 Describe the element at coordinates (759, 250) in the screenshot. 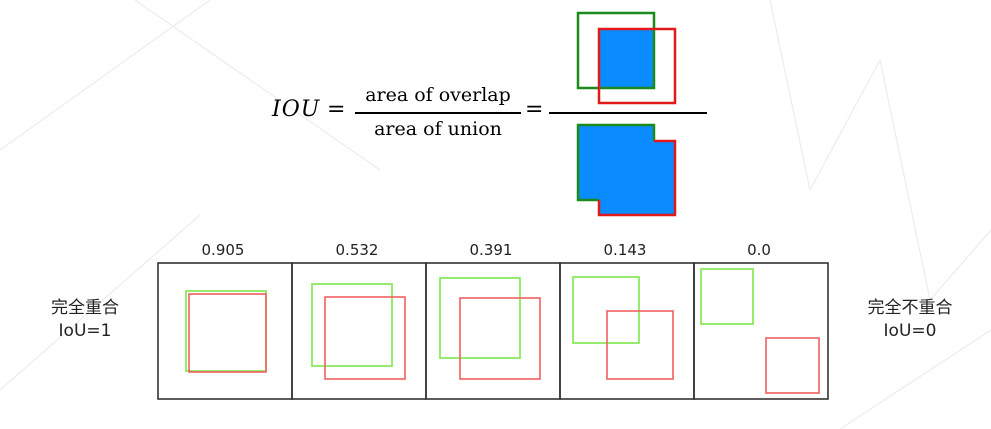

I see `score-label: 0.0` at that location.